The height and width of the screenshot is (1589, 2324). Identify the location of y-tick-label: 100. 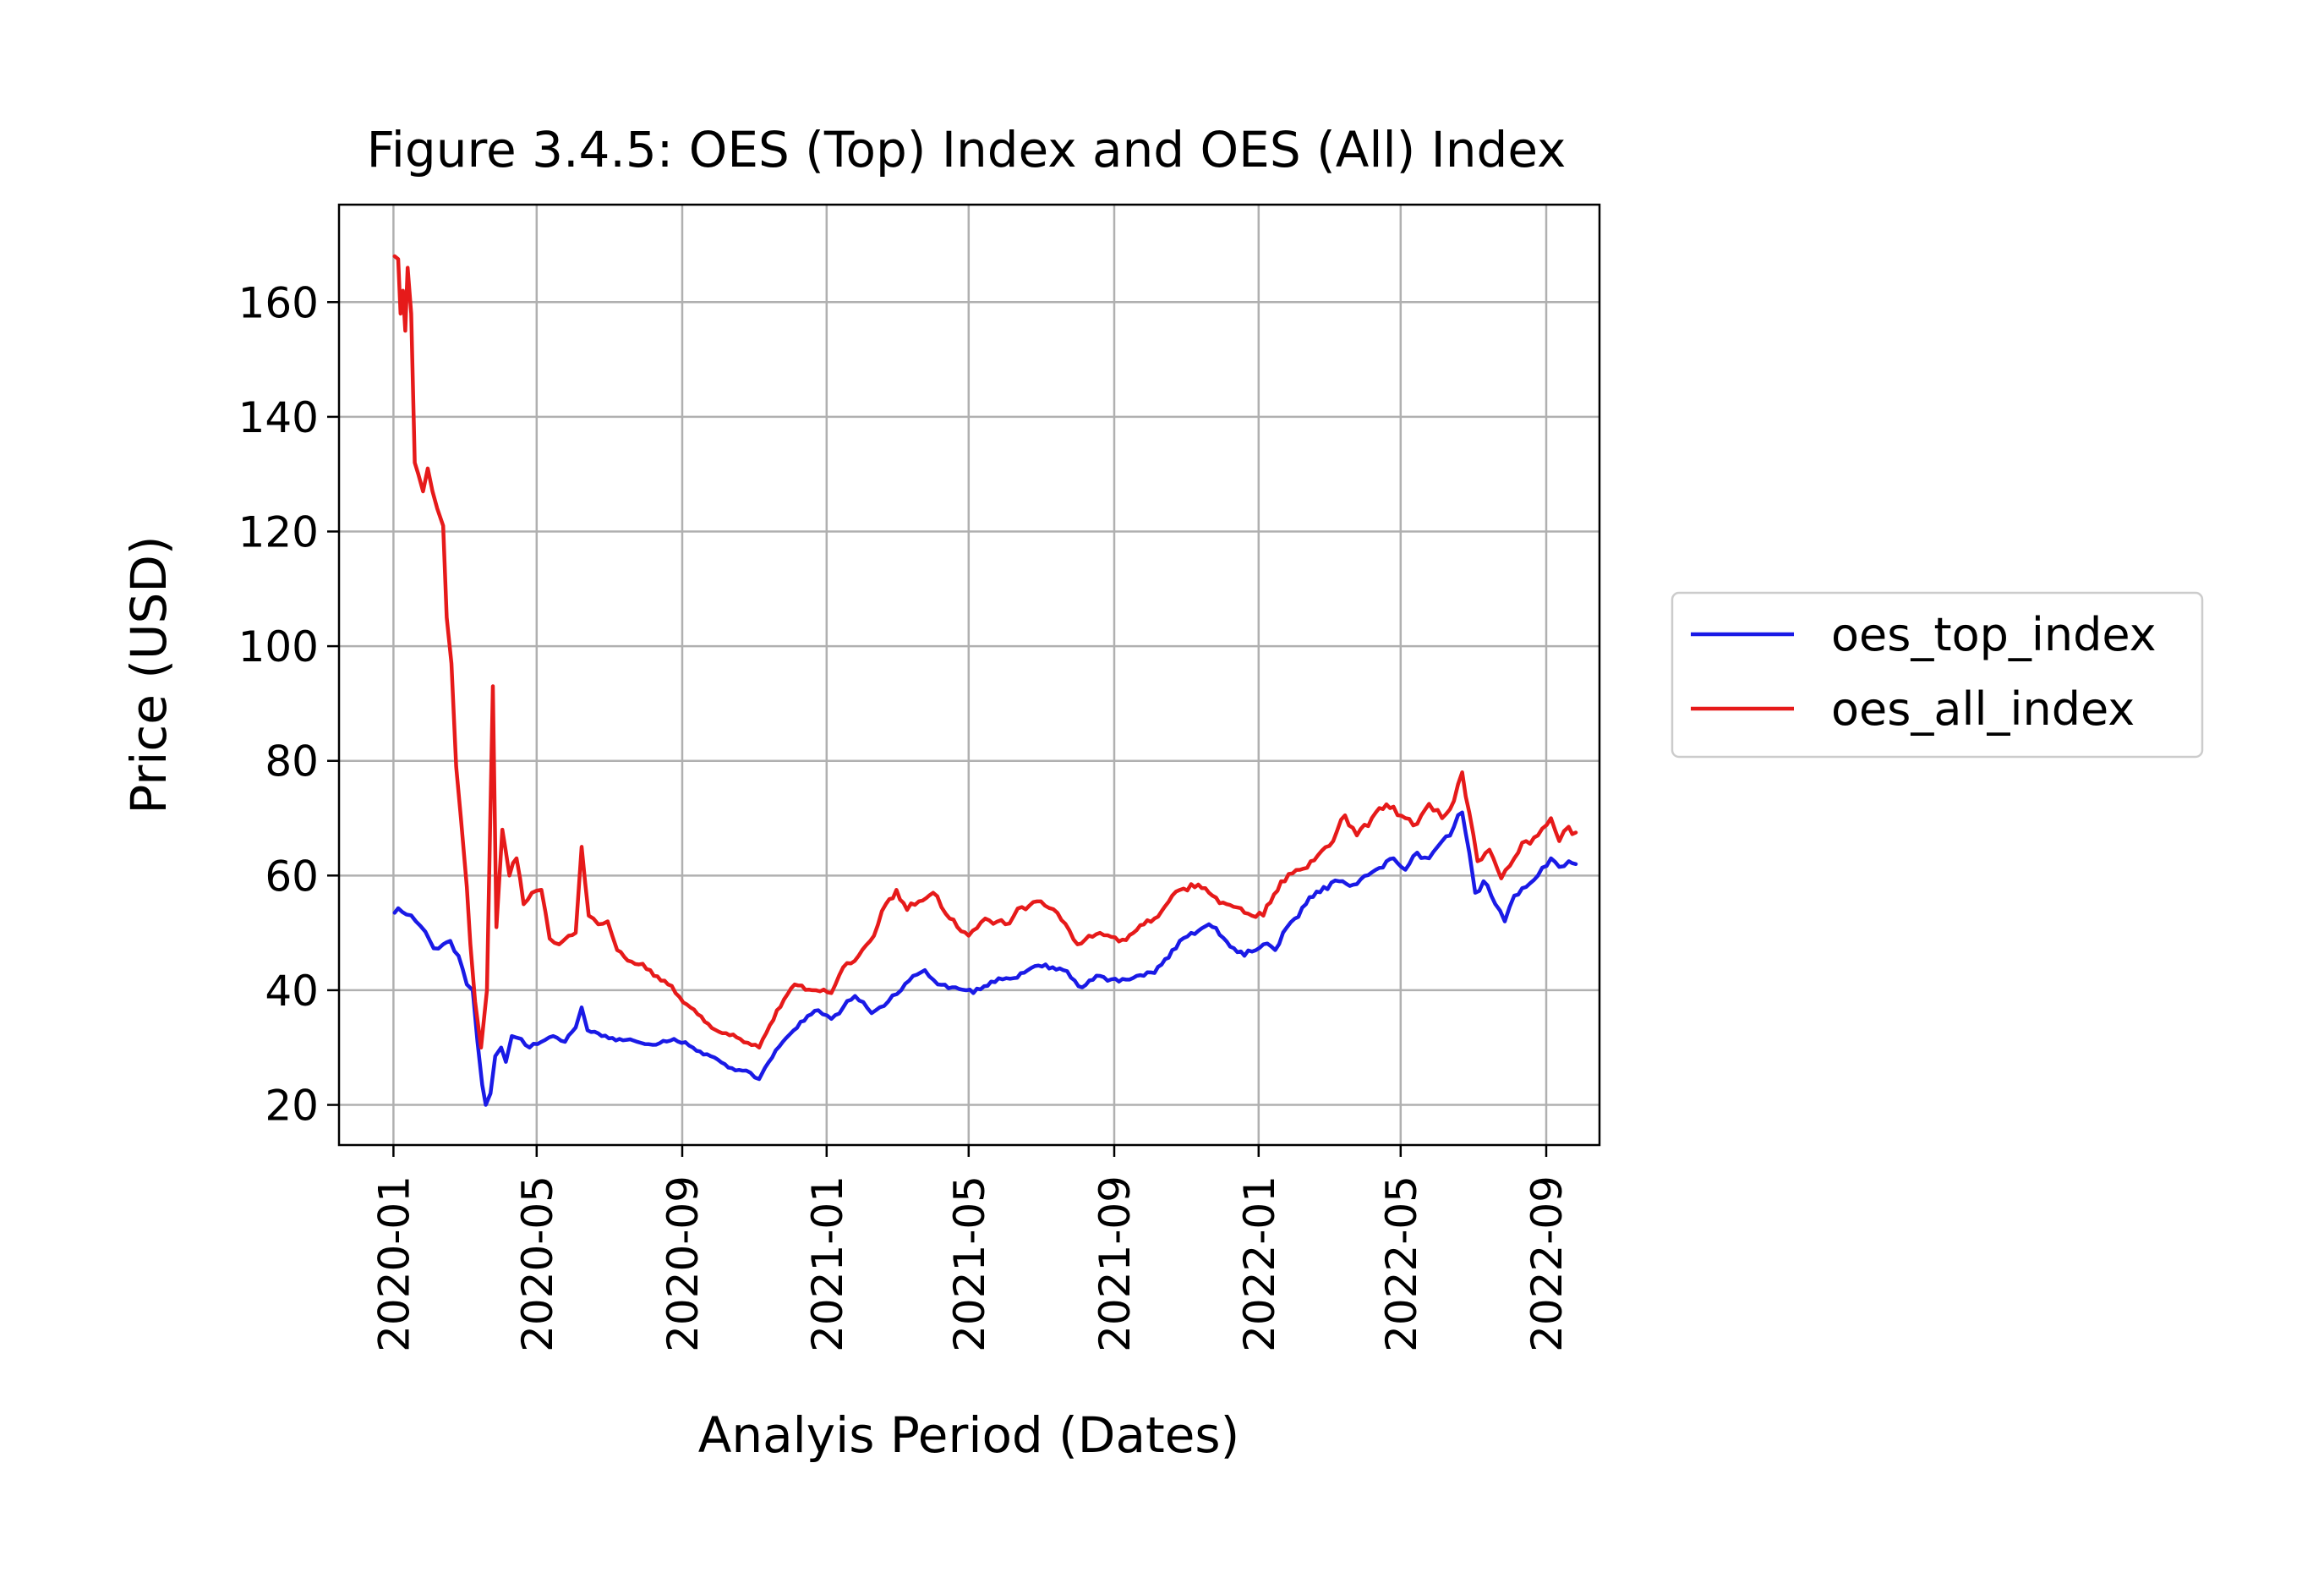
(278, 646).